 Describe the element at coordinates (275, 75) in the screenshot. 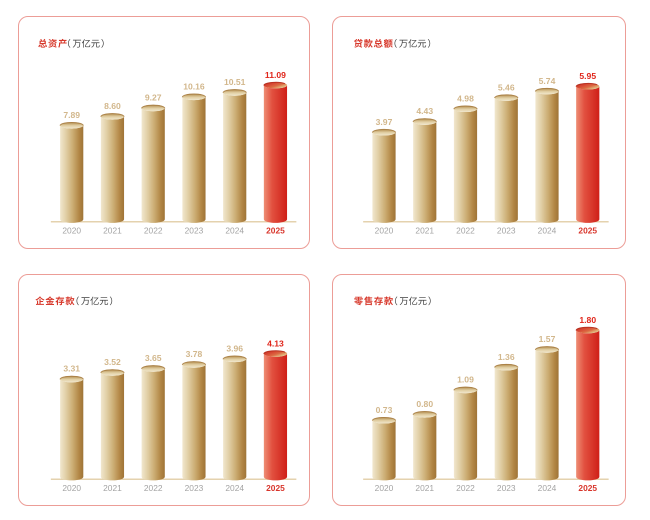

I see `svg-text: 11.09` at that location.